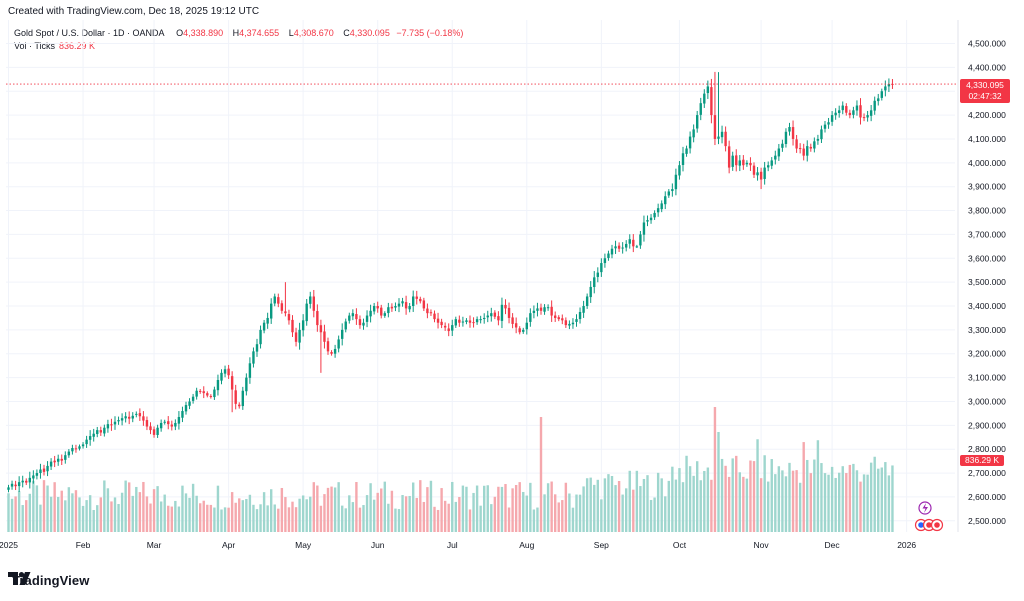  Describe the element at coordinates (987, 139) in the screenshot. I see `y-tick-label: 4,100.000` at that location.